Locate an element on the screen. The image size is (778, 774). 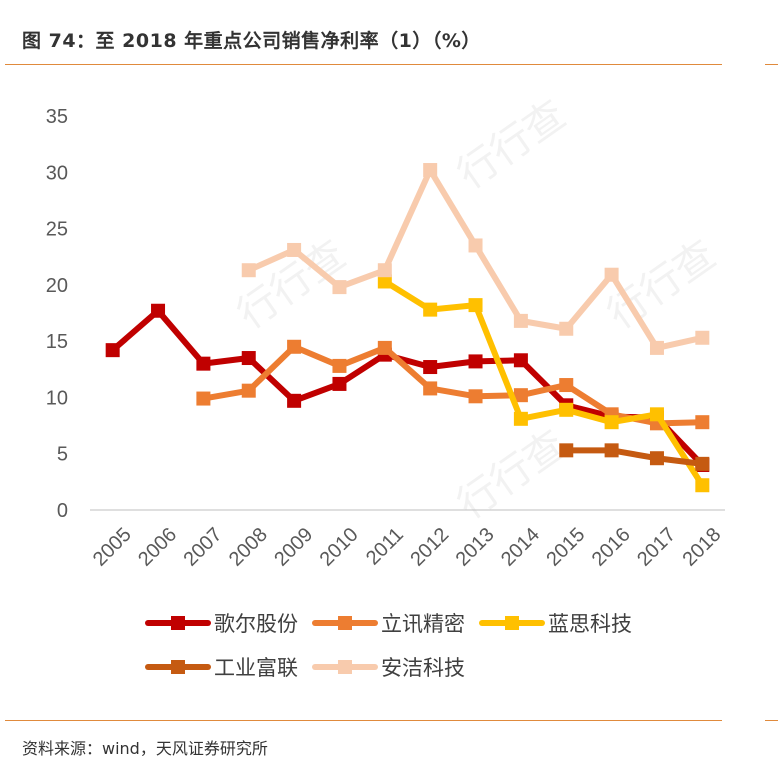
x-tick-label: 2015 is located at coordinates (565, 547).